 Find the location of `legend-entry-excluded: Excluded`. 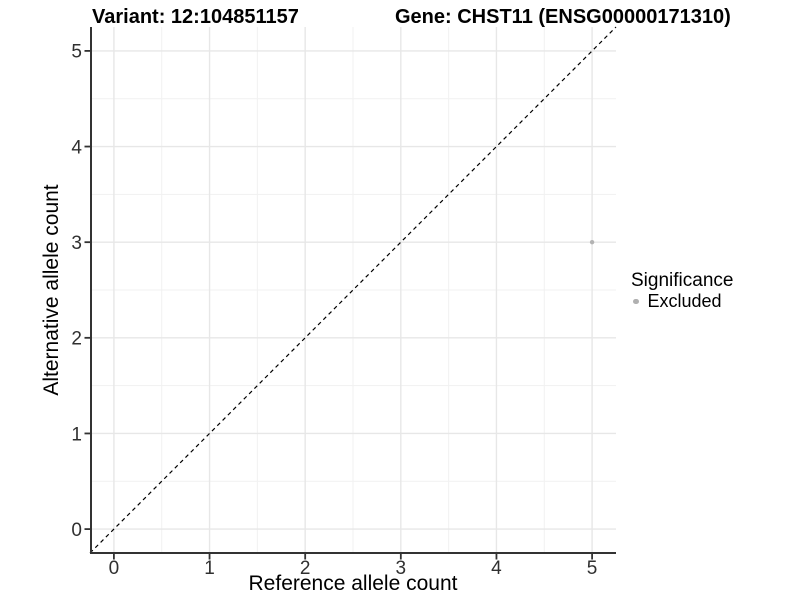

legend-entry-excluded: Excluded is located at coordinates (682, 301).